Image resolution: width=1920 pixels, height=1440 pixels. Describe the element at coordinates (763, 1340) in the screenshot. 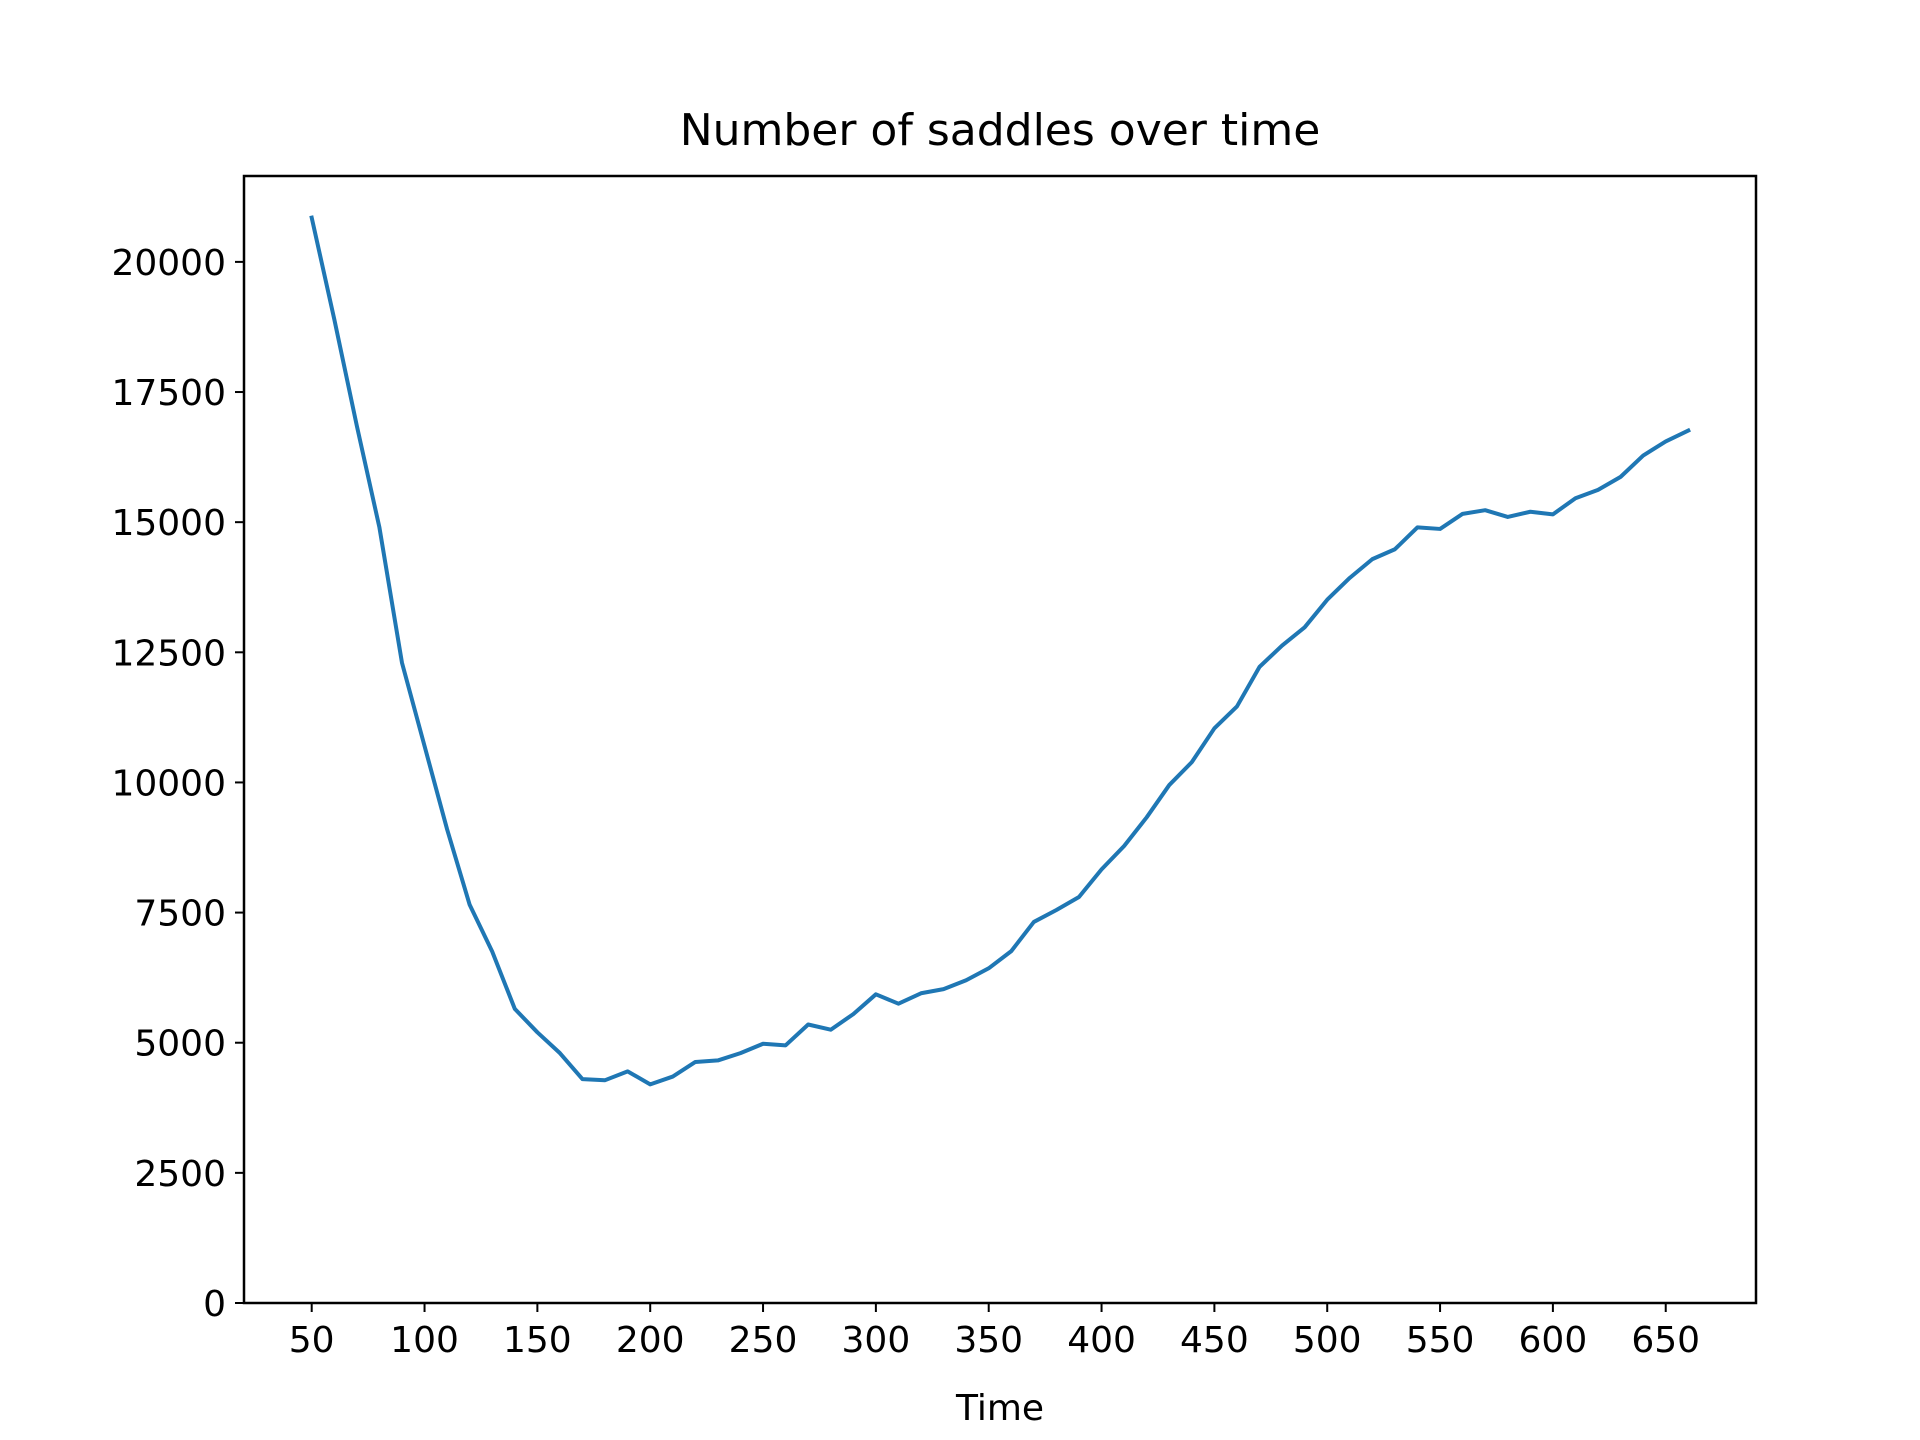

I see `x-tick-label: 250` at that location.